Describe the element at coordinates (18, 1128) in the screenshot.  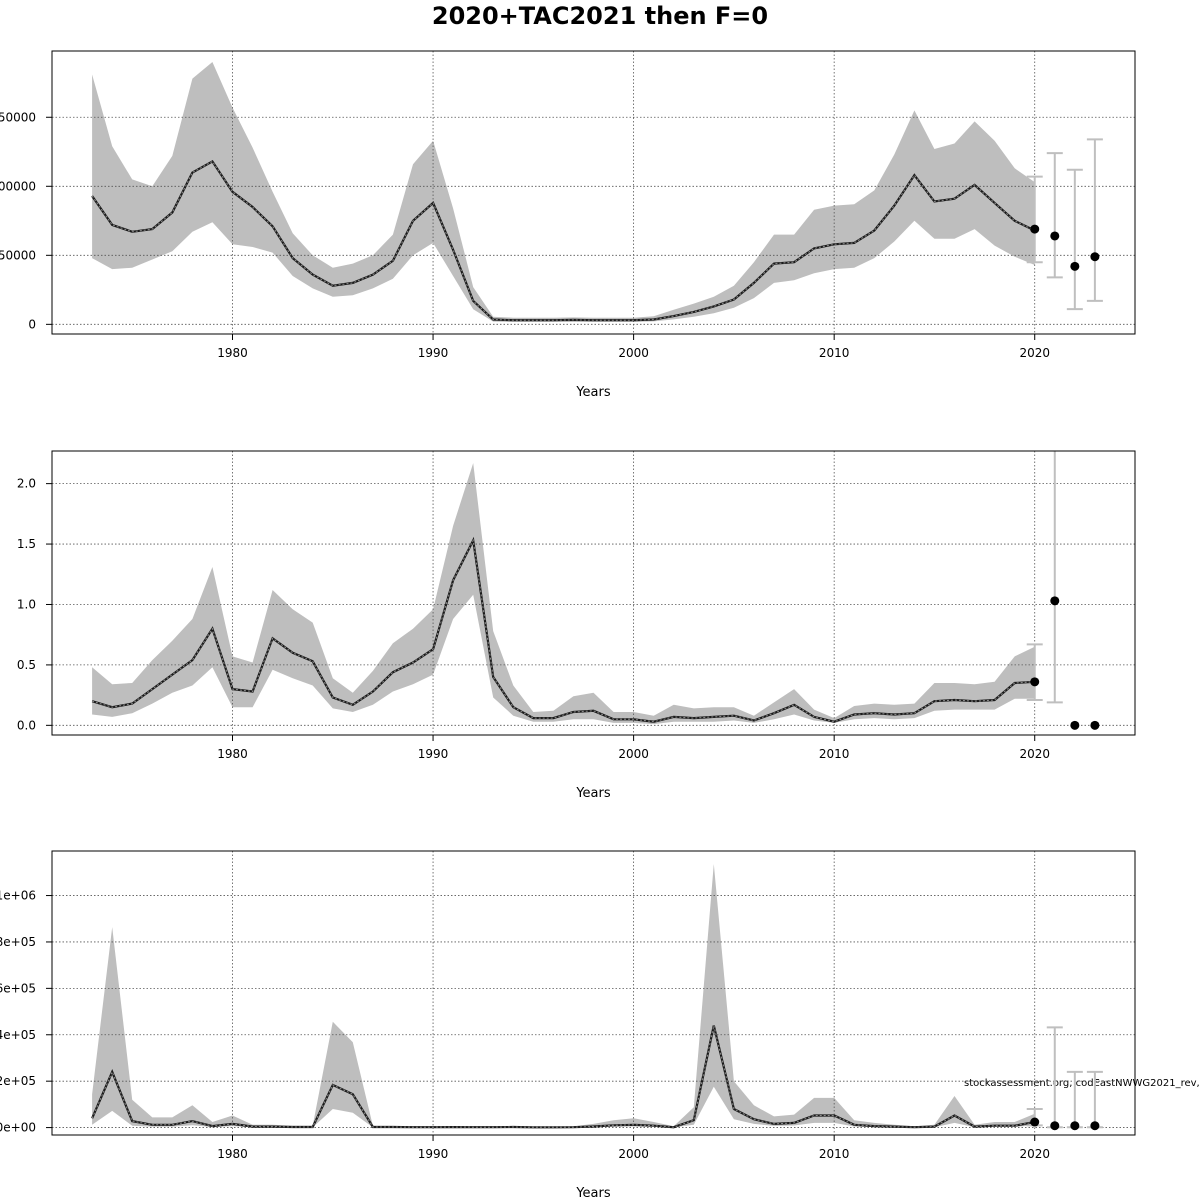
I see `y-tick-label: 0e+00` at that location.